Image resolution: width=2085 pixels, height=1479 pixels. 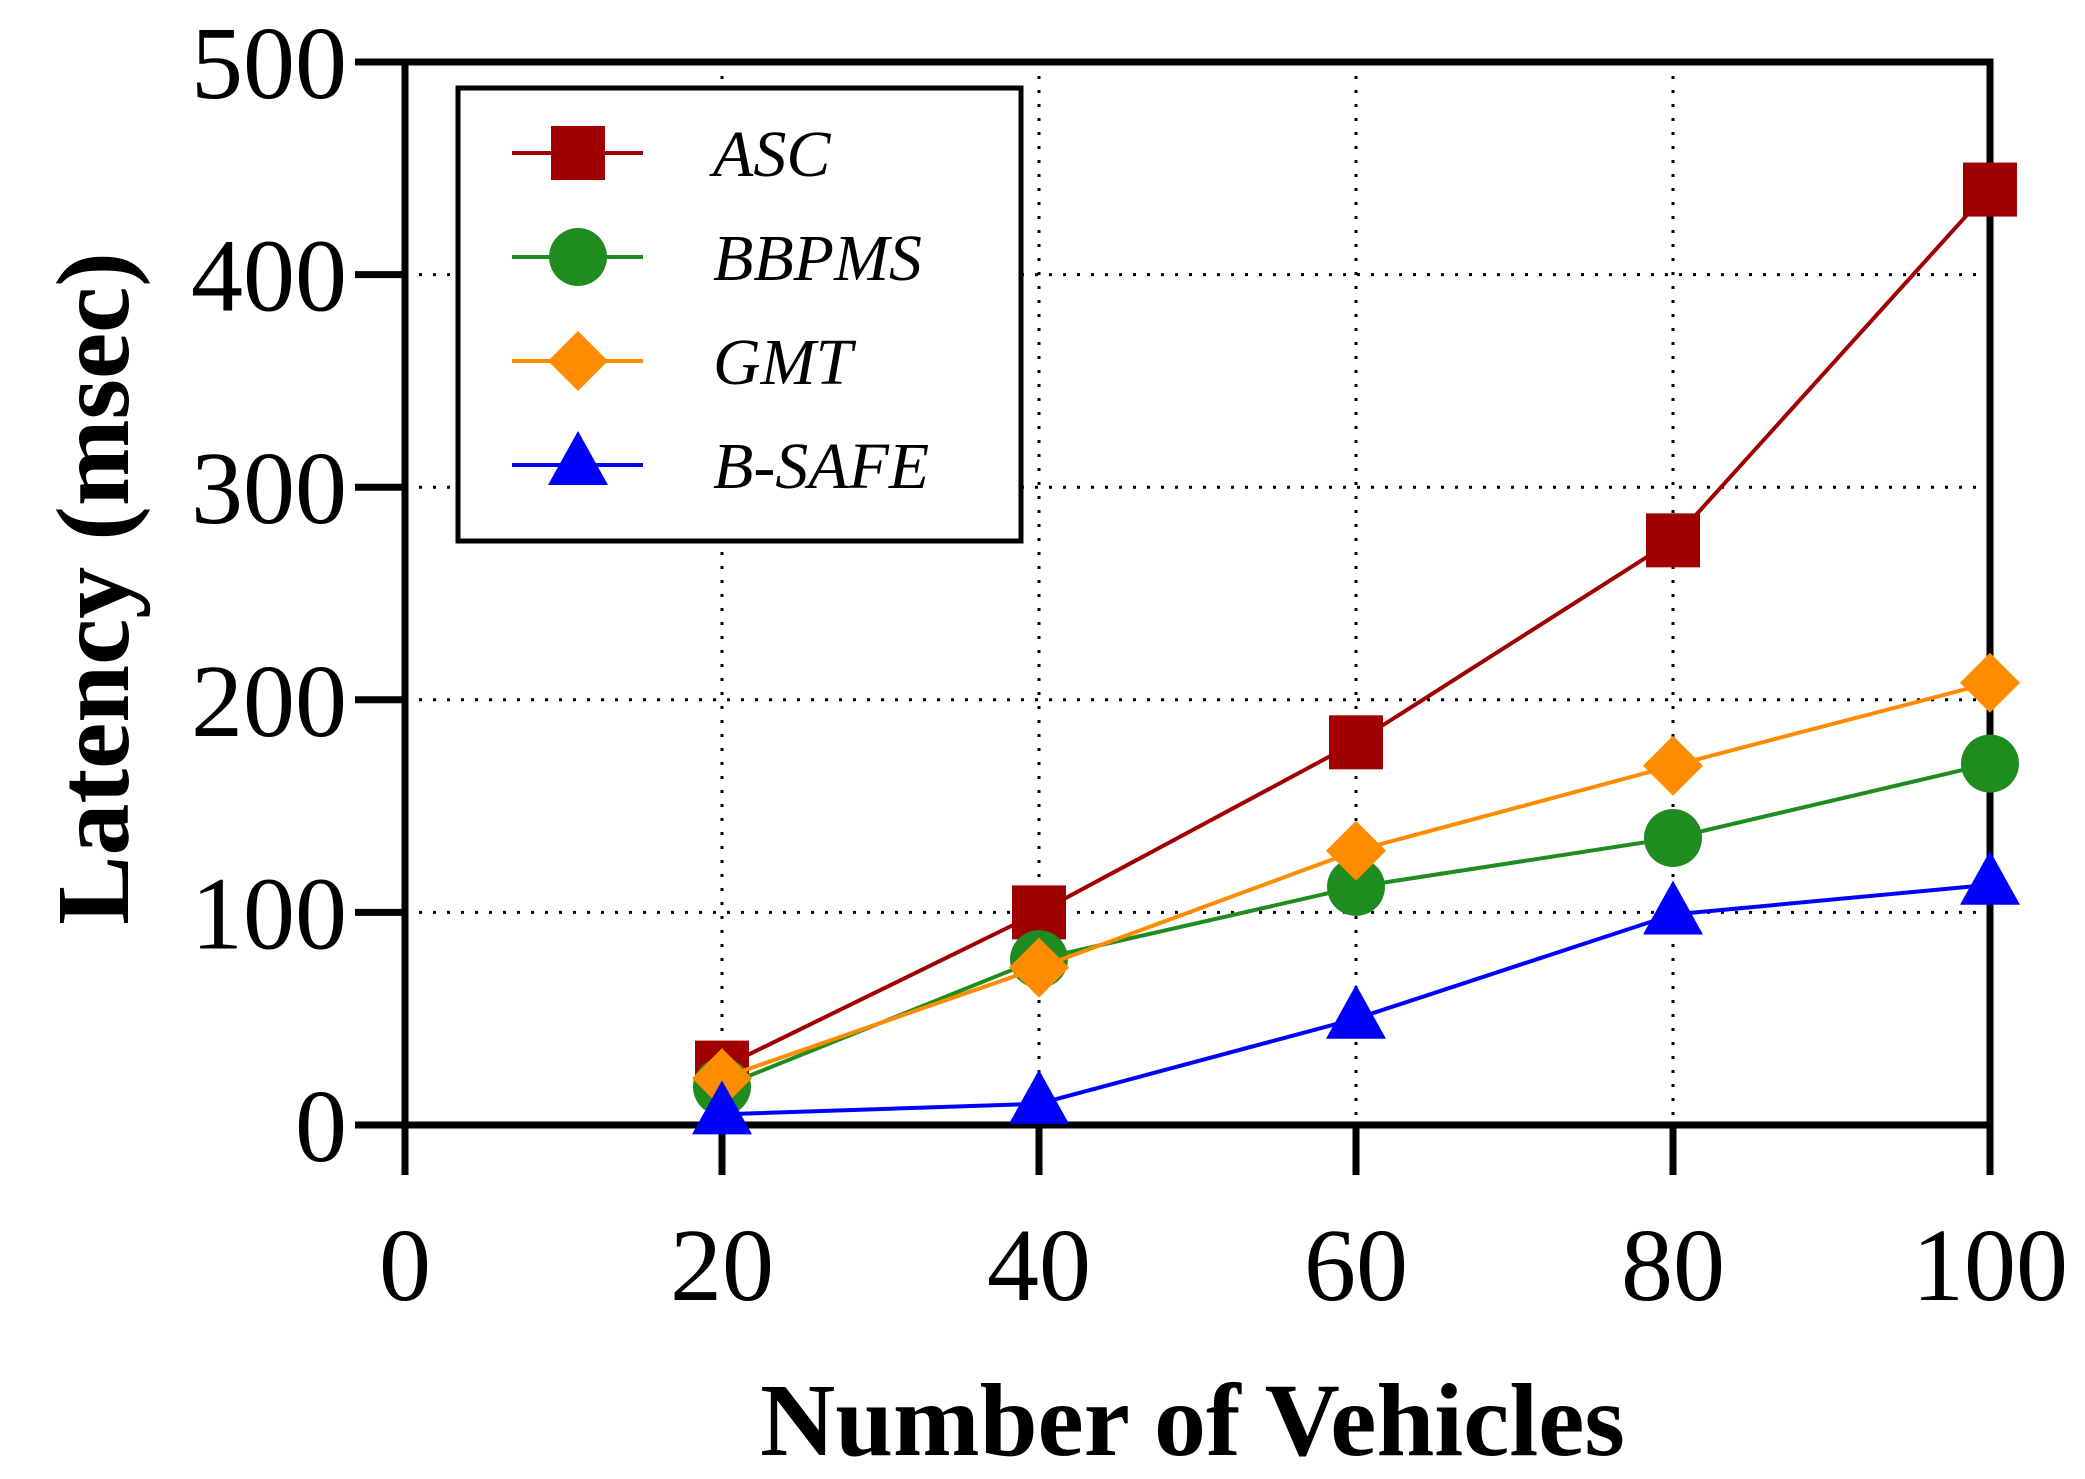 I want to click on legend-label-gmt: GMT, so click(x=785, y=362).